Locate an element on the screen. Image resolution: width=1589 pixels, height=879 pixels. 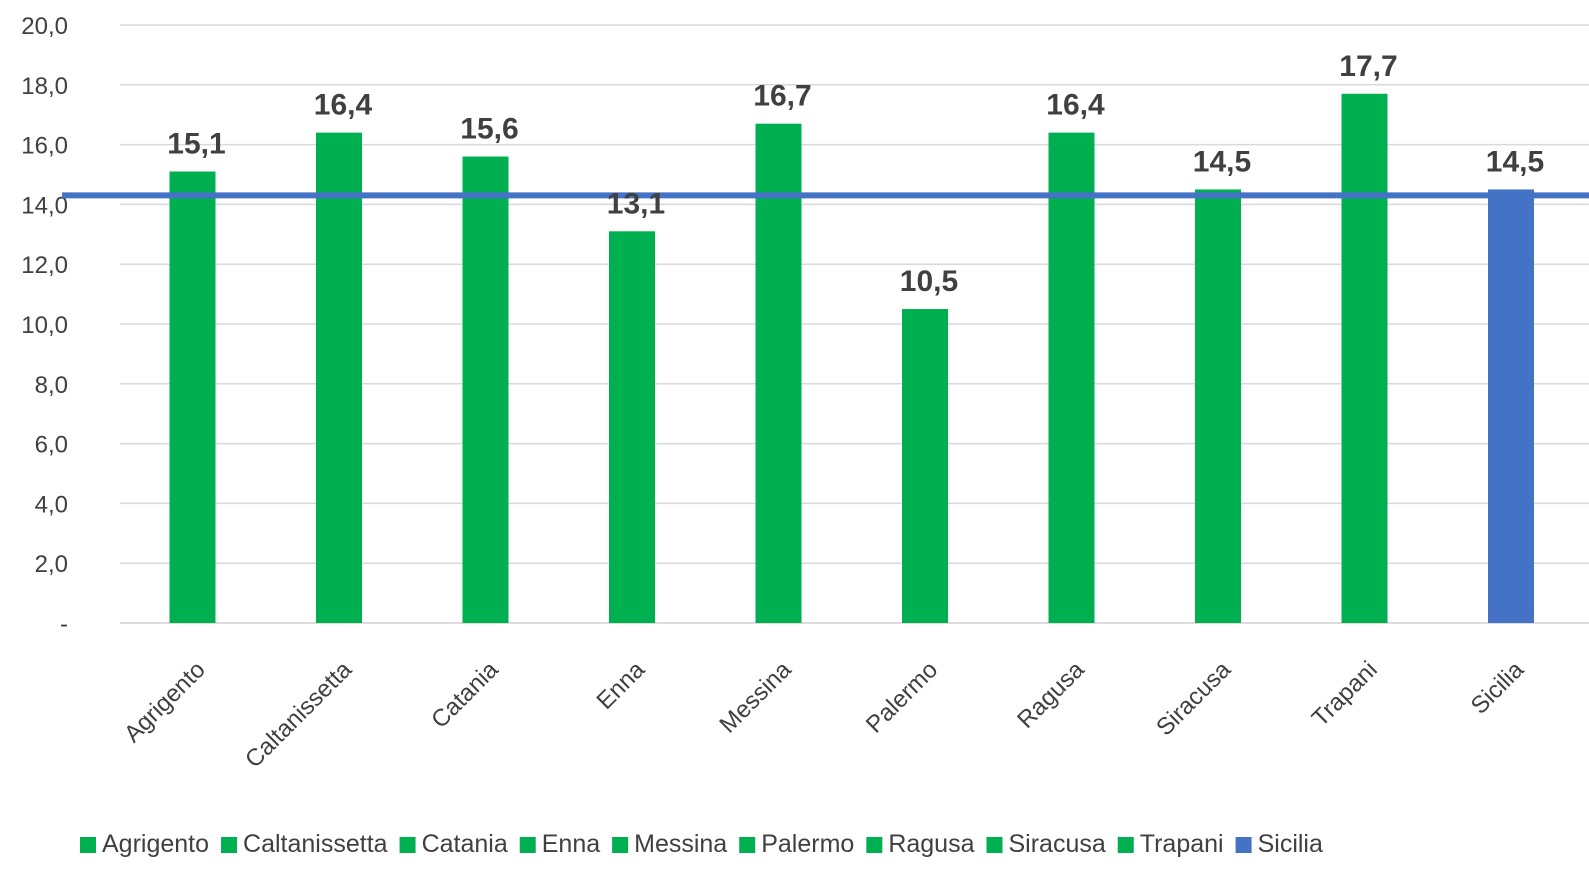
legend-label: Sicilia is located at coordinates (1290, 844).